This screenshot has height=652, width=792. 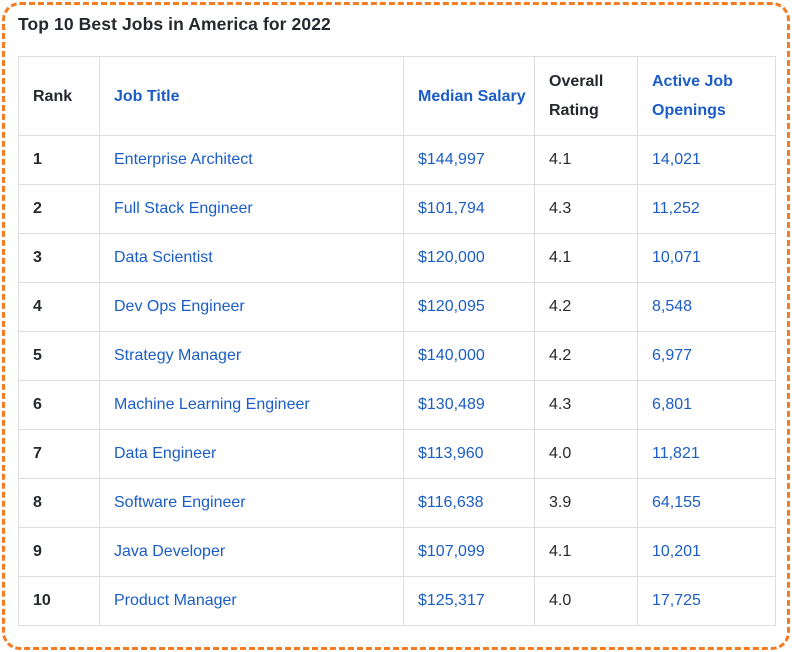 I want to click on cell-rank: 8, so click(x=59, y=503).